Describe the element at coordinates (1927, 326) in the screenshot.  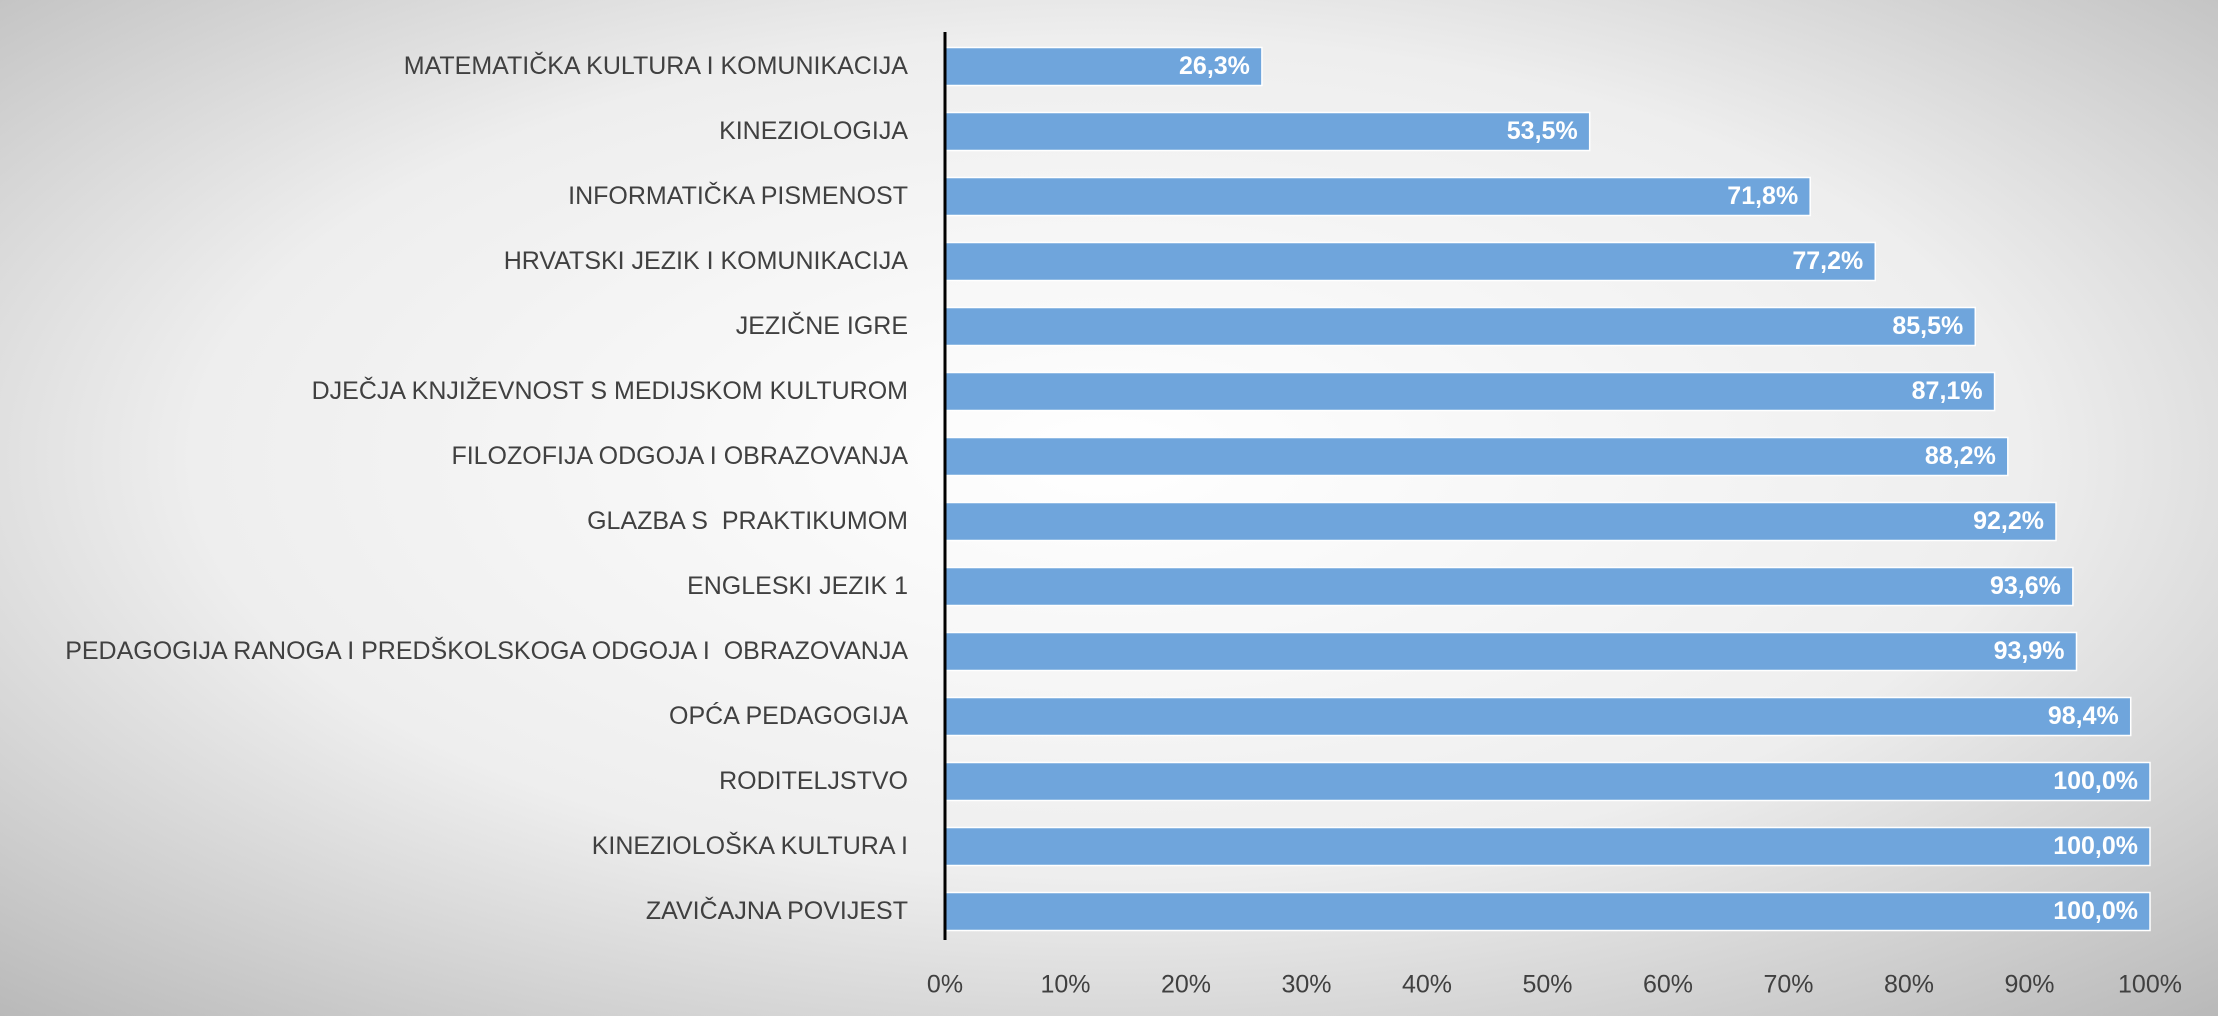
I see `data-label: 85,5%` at that location.